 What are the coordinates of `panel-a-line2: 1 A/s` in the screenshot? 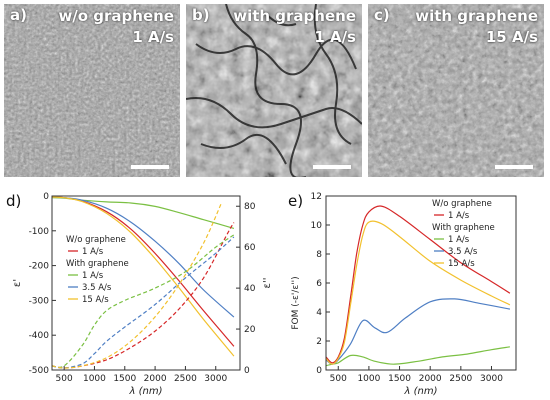 It's located at (153, 37).